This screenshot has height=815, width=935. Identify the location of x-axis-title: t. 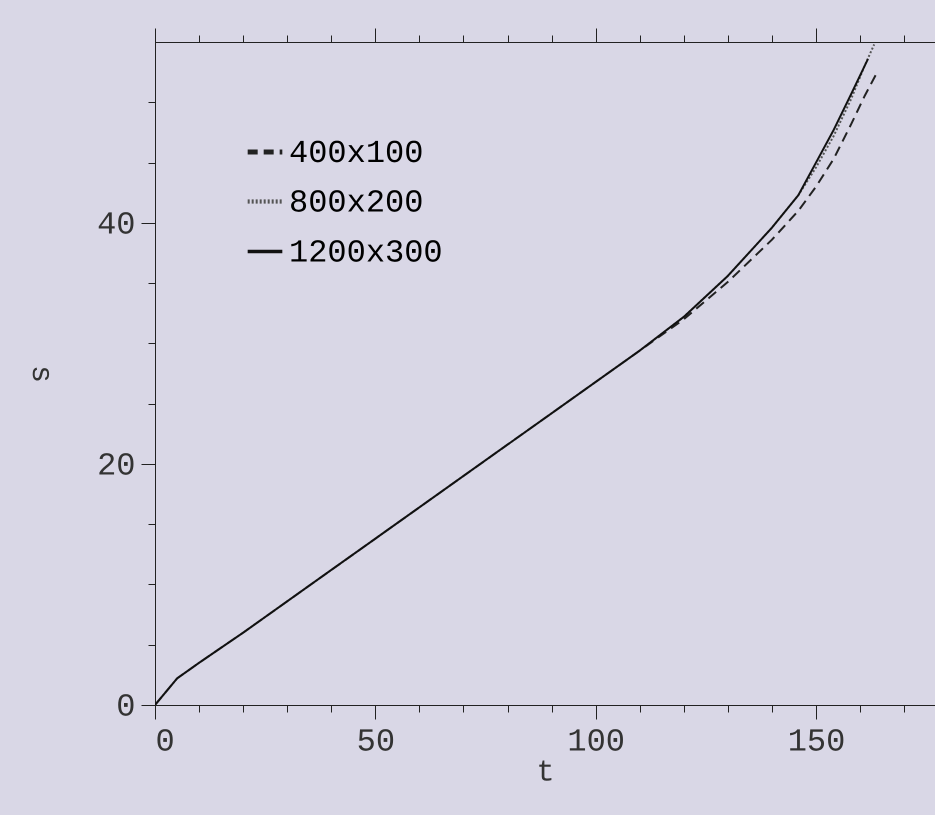
(545, 773).